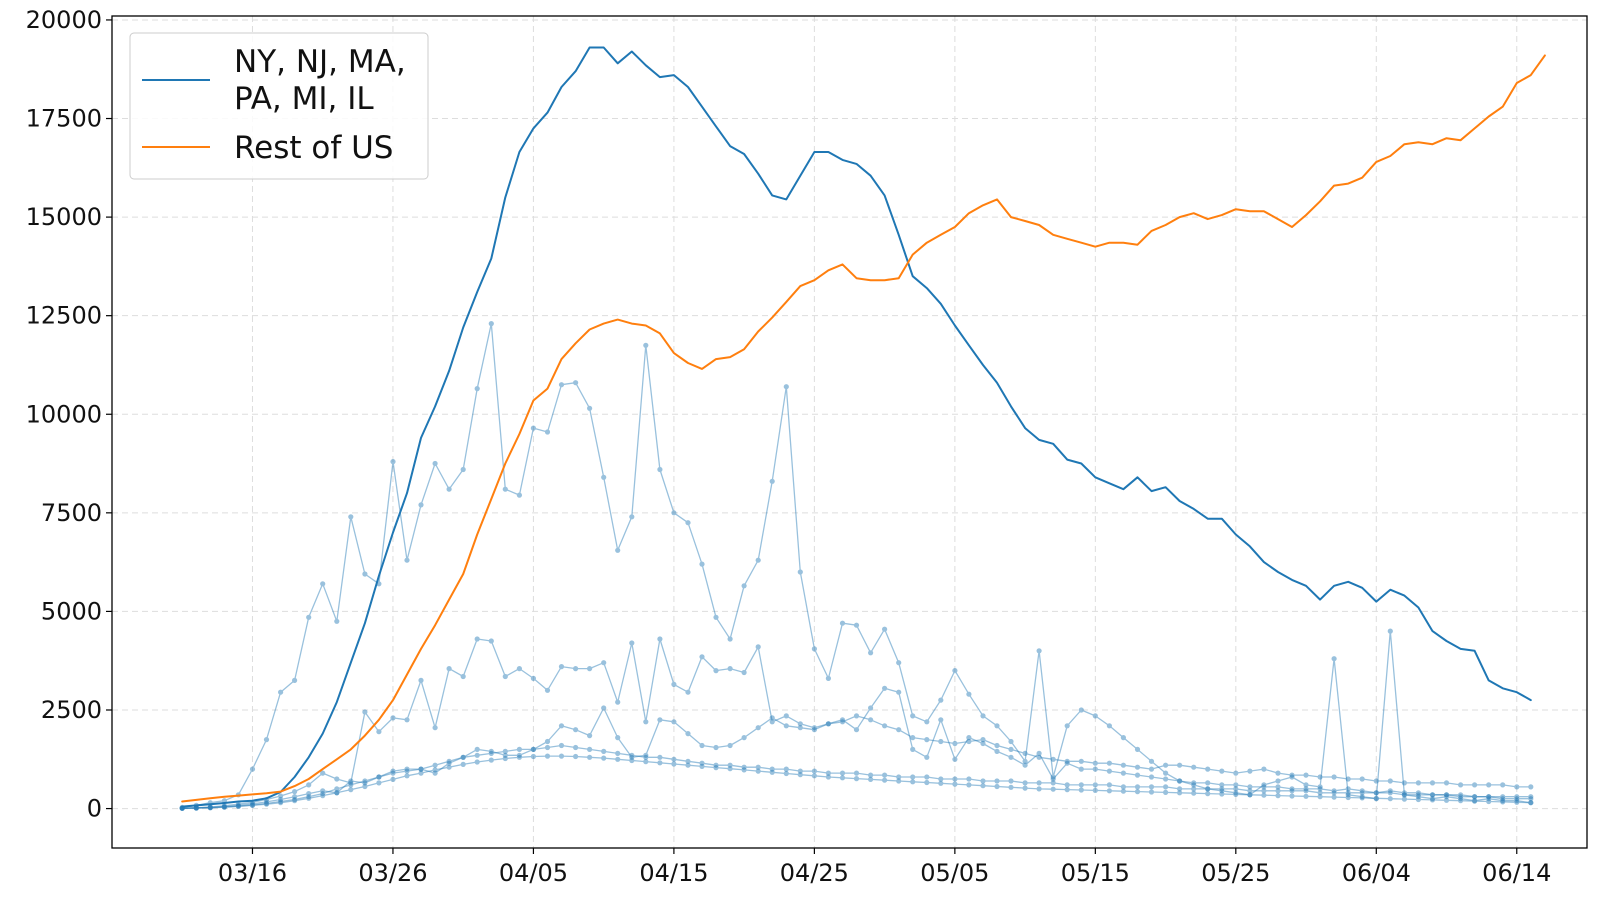  Describe the element at coordinates (64, 119) in the screenshot. I see `y-tick-label: 17500` at that location.